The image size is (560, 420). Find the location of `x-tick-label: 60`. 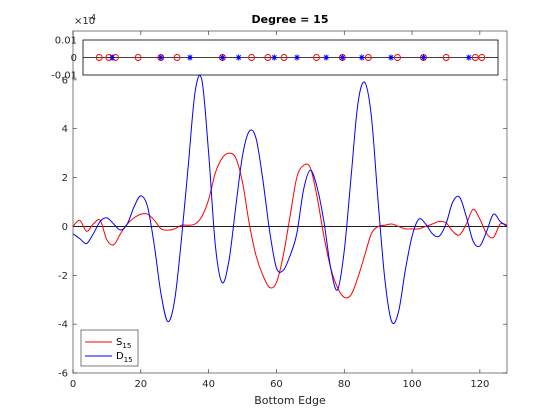

x-tick-label: 60 is located at coordinates (276, 384).